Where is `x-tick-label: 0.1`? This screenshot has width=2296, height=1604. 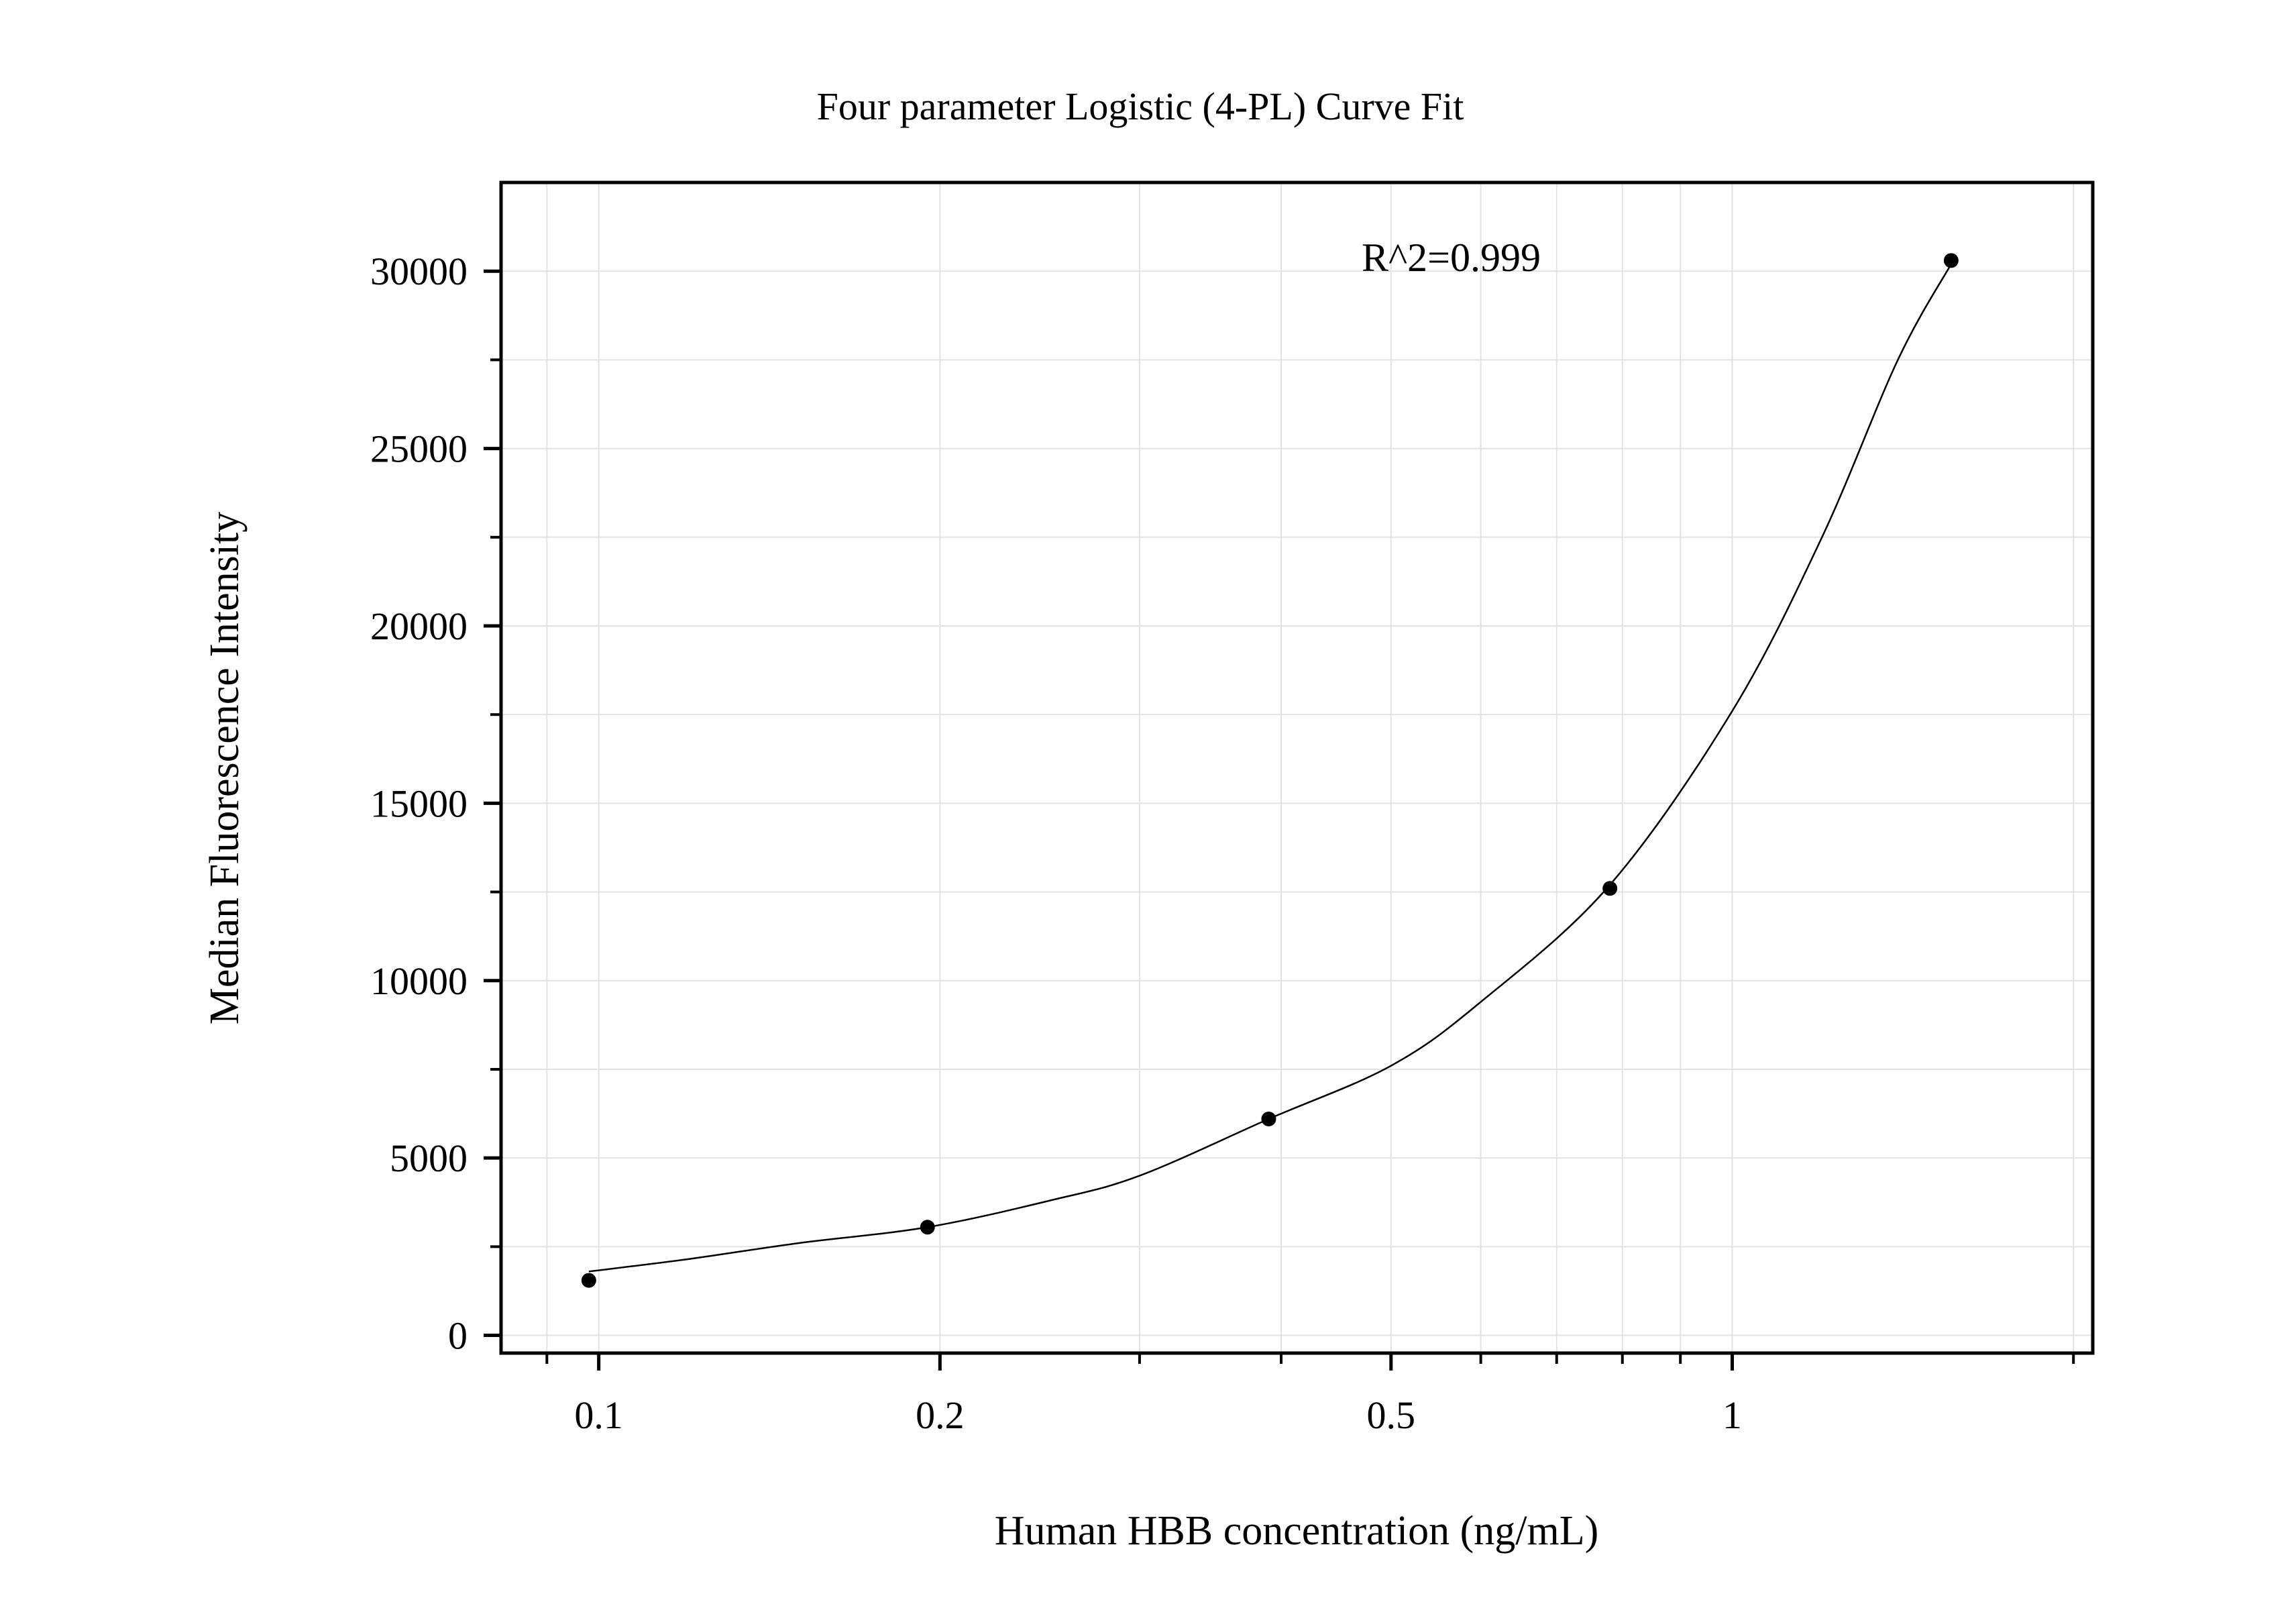 x-tick-label: 0.1 is located at coordinates (598, 1415).